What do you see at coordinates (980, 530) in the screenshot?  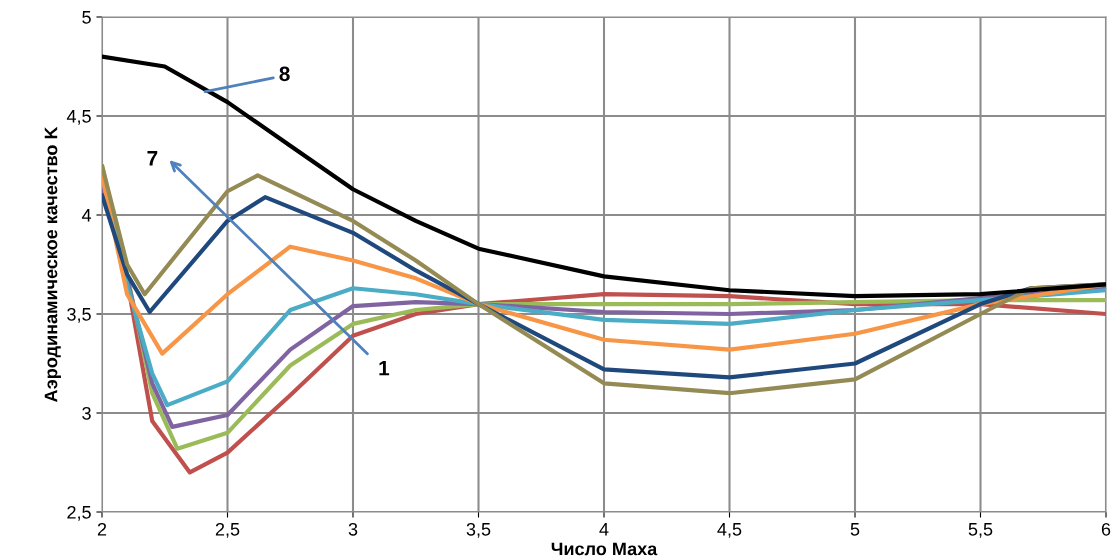 I see `x-tick-label: 5,5` at bounding box center [980, 530].